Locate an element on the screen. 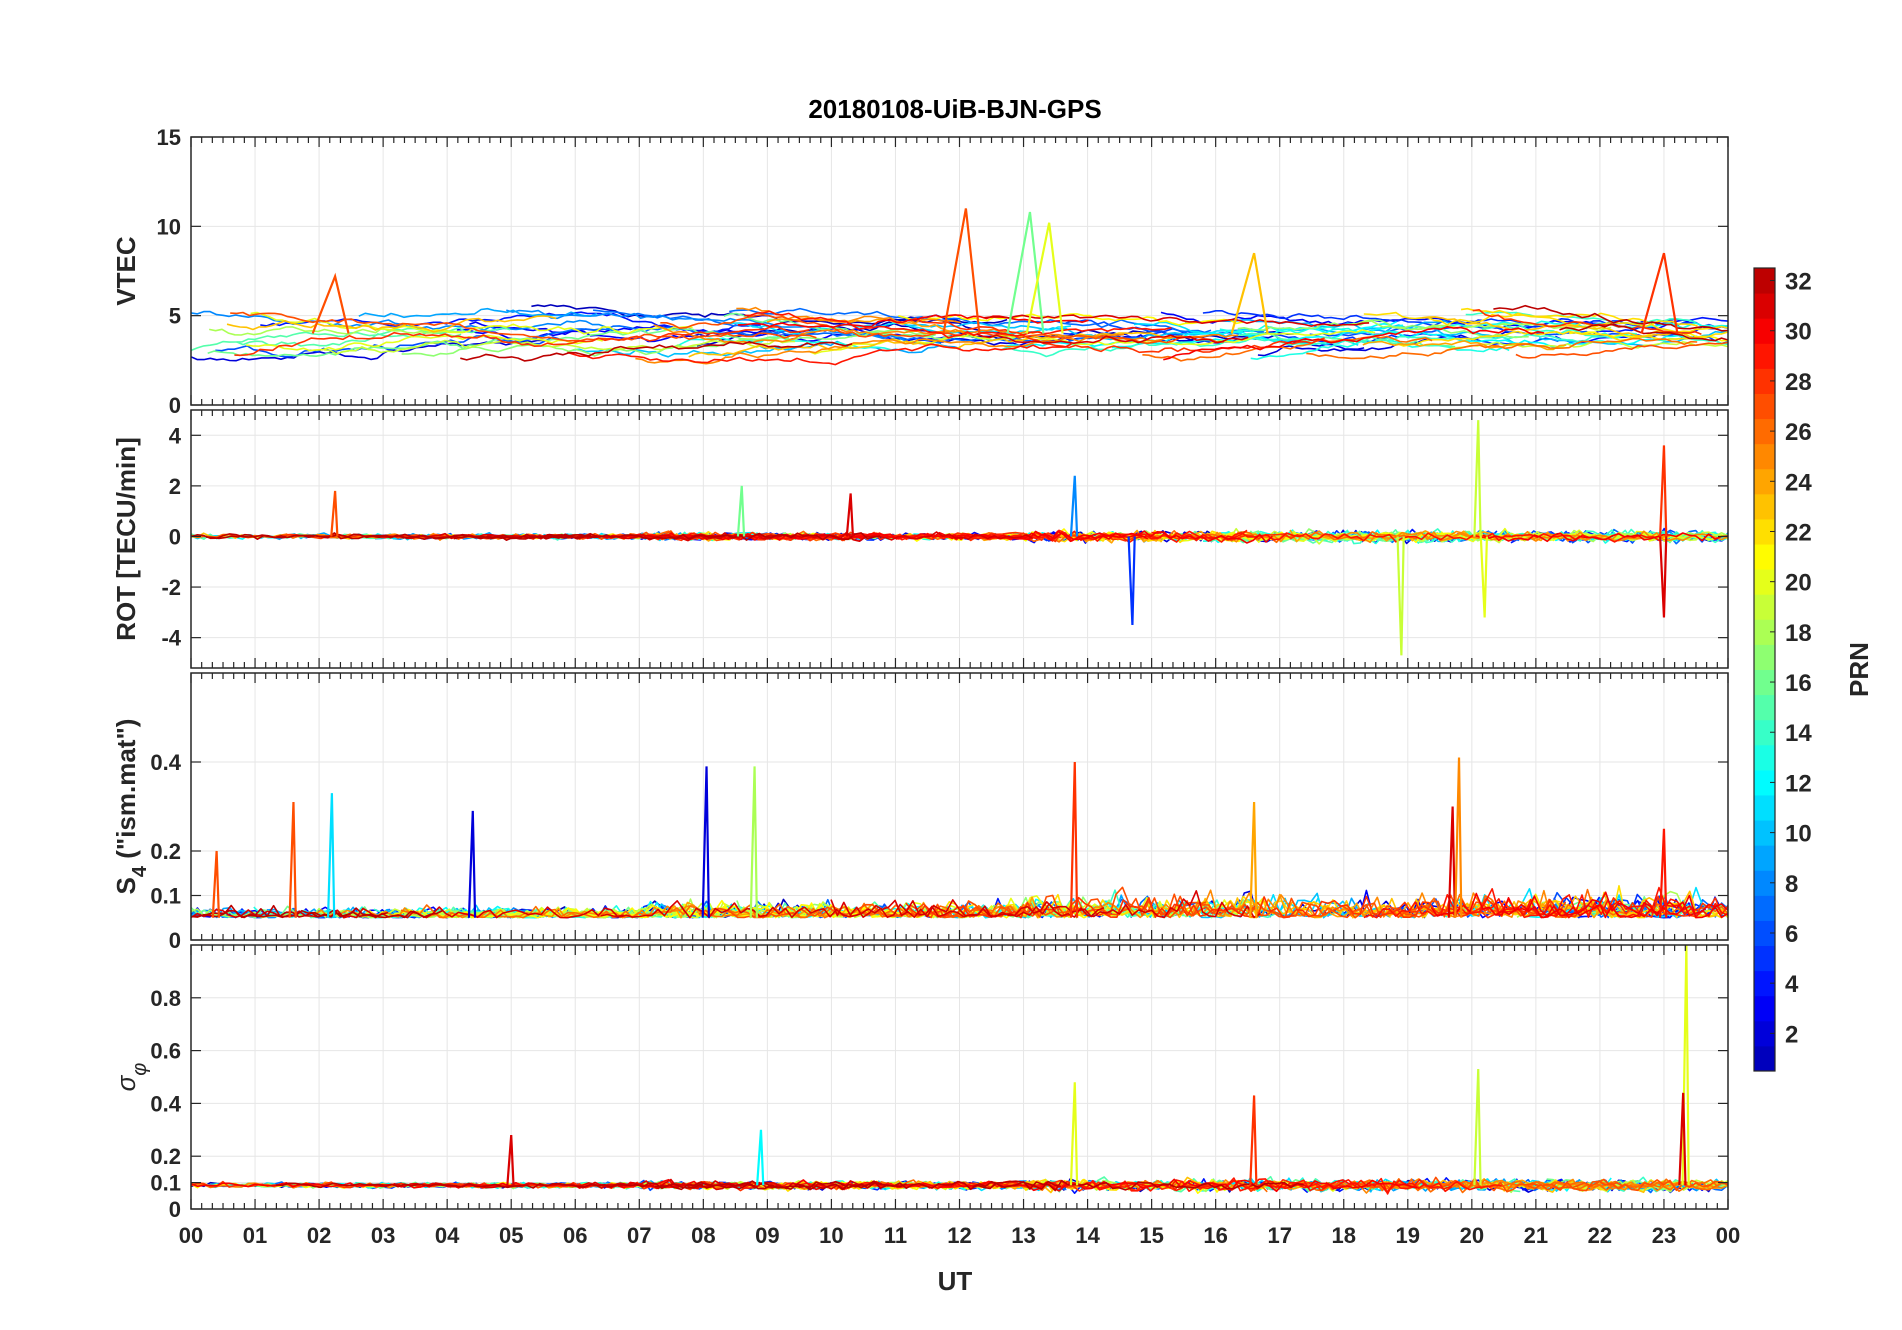 This screenshot has width=1902, height=1330. colorbar-tick-label: 6 is located at coordinates (1791, 934).